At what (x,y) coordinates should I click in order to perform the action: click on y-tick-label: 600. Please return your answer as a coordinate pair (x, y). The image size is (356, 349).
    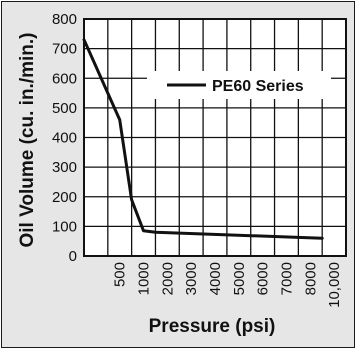
    Looking at the image, I should click on (64, 78).